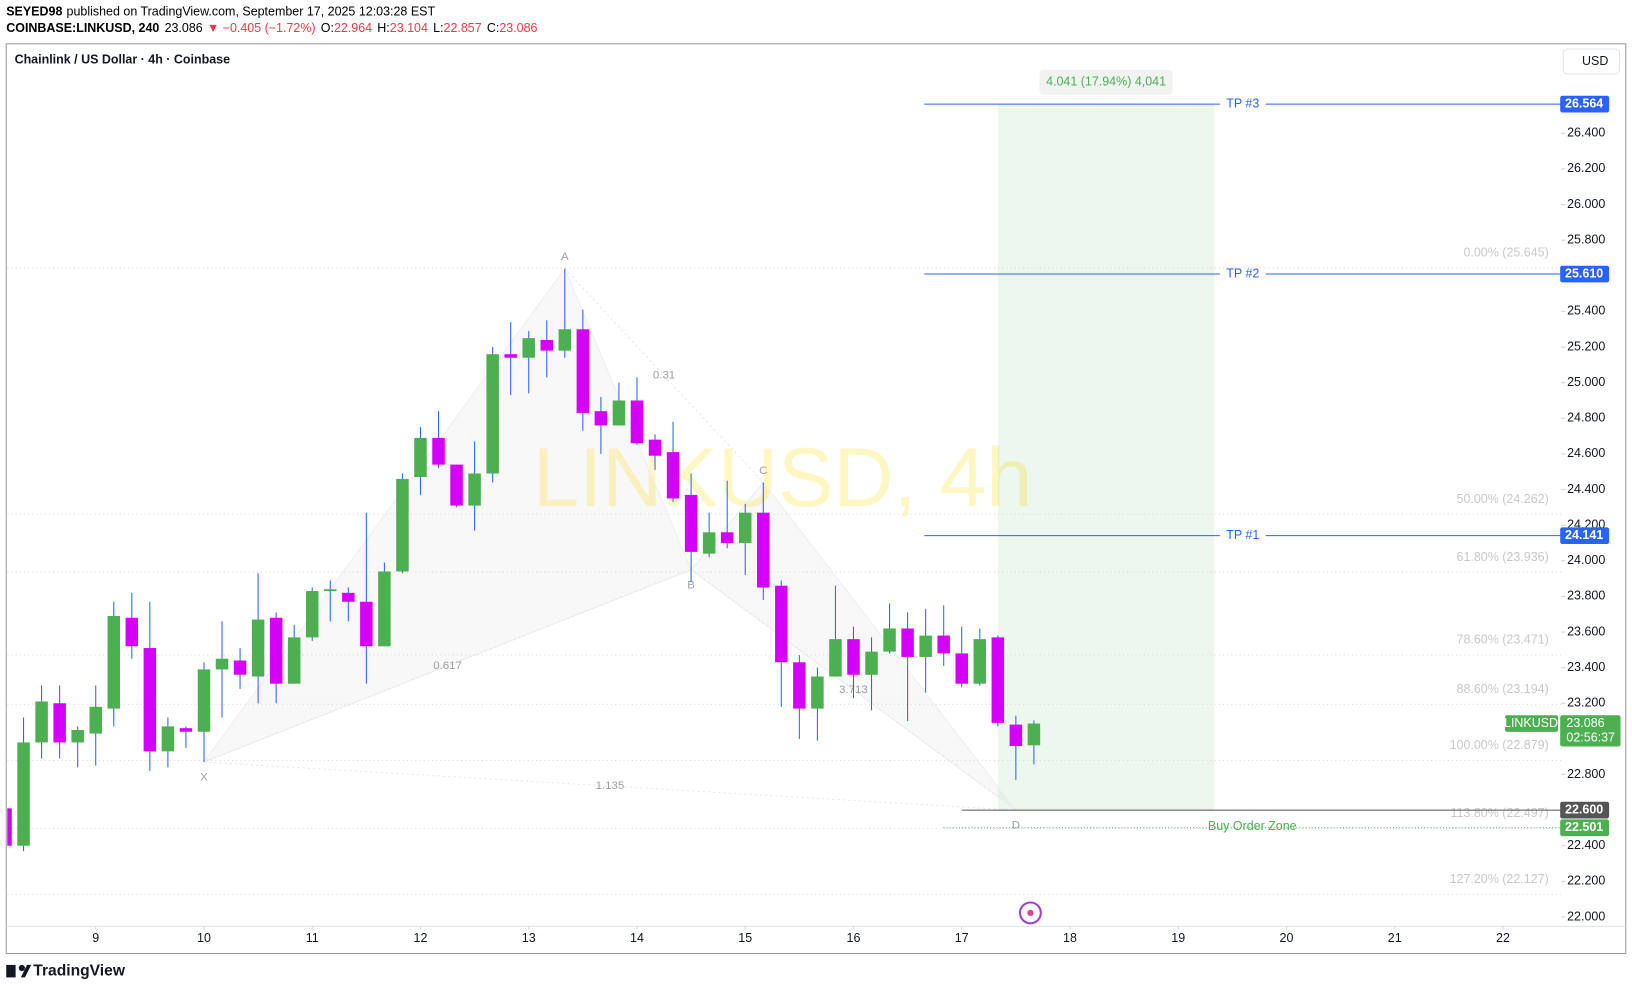 Image resolution: width=1632 pixels, height=990 pixels. Describe the element at coordinates (691, 585) in the screenshot. I see `pattern-point-label: B` at that location.